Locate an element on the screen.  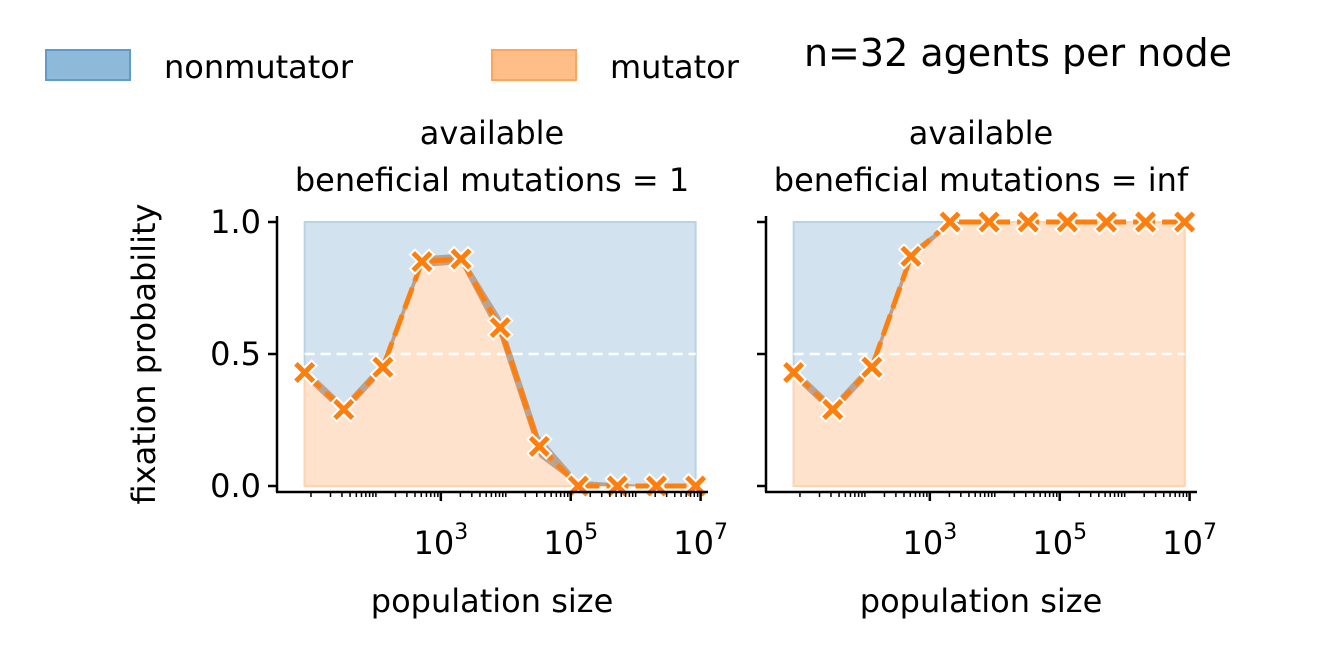
y-tick-label: 1.0 is located at coordinates (235, 222).